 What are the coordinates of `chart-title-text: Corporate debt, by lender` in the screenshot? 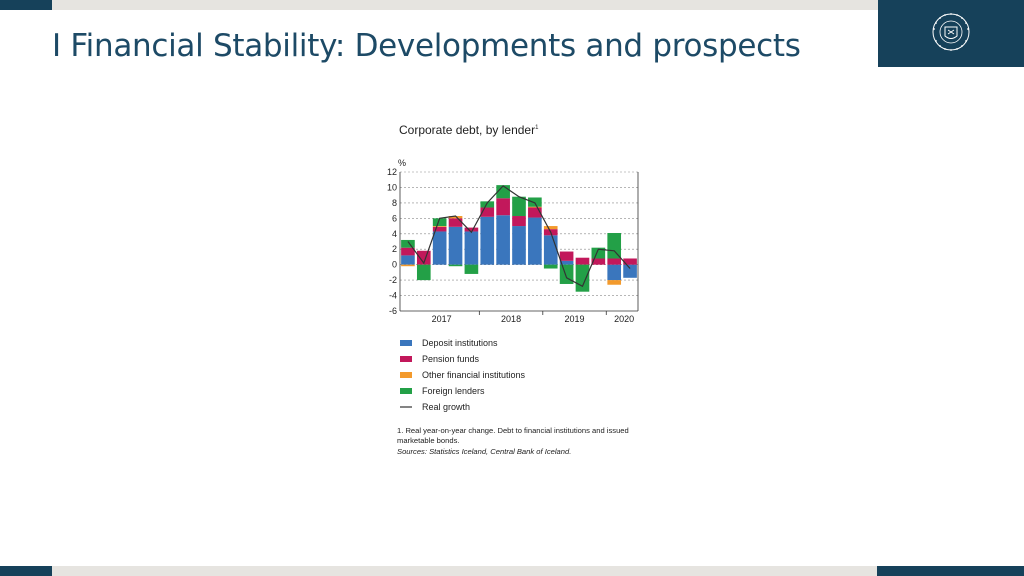 It's located at (467, 130).